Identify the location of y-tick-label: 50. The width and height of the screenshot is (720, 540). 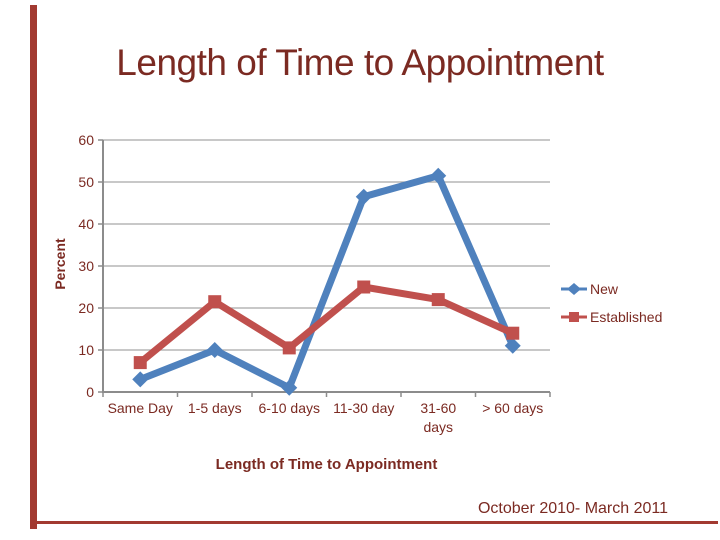
(86, 182).